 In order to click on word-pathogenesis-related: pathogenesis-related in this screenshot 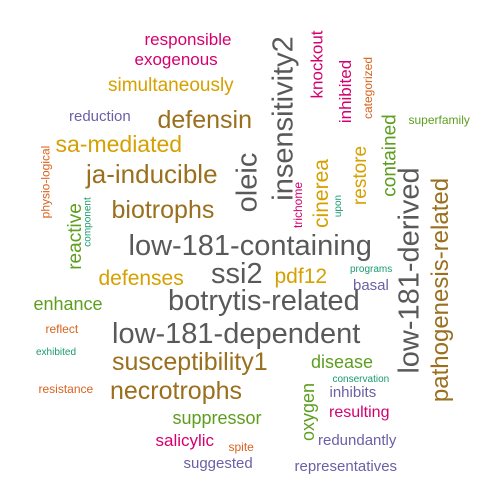, I will do `click(441, 290)`.